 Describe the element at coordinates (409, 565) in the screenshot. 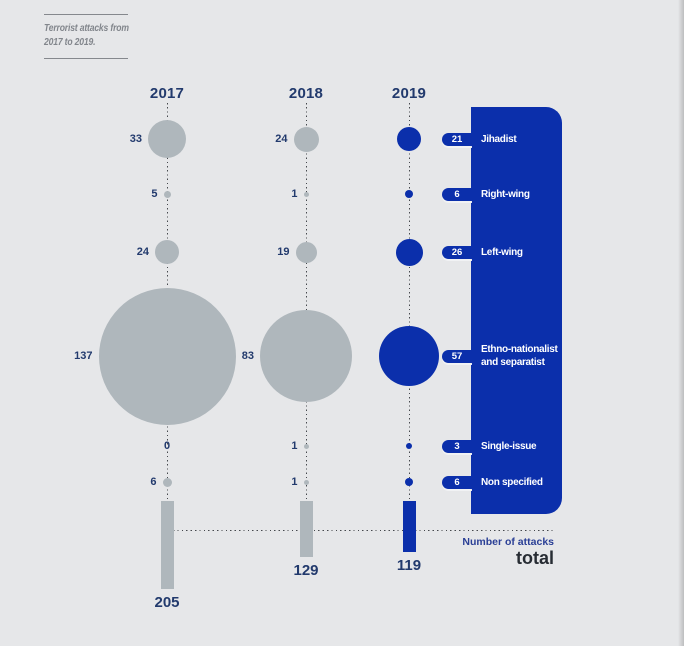

I see `total-value-2019: 119` at that location.